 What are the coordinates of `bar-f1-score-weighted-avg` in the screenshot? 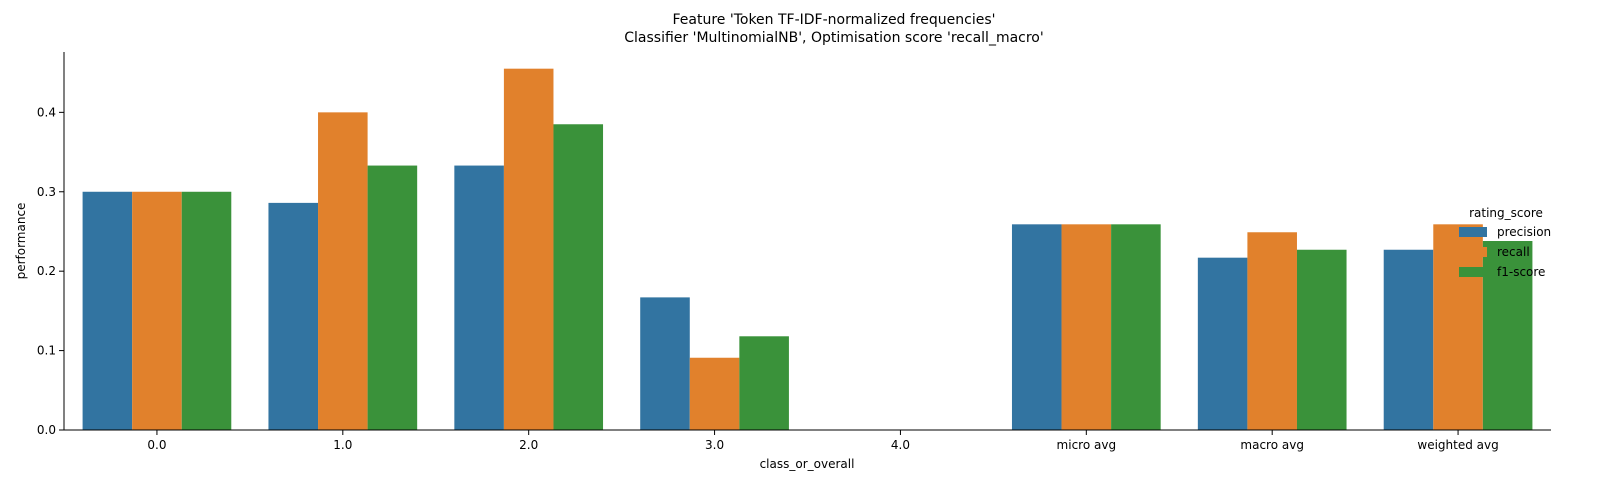 It's located at (1507, 335).